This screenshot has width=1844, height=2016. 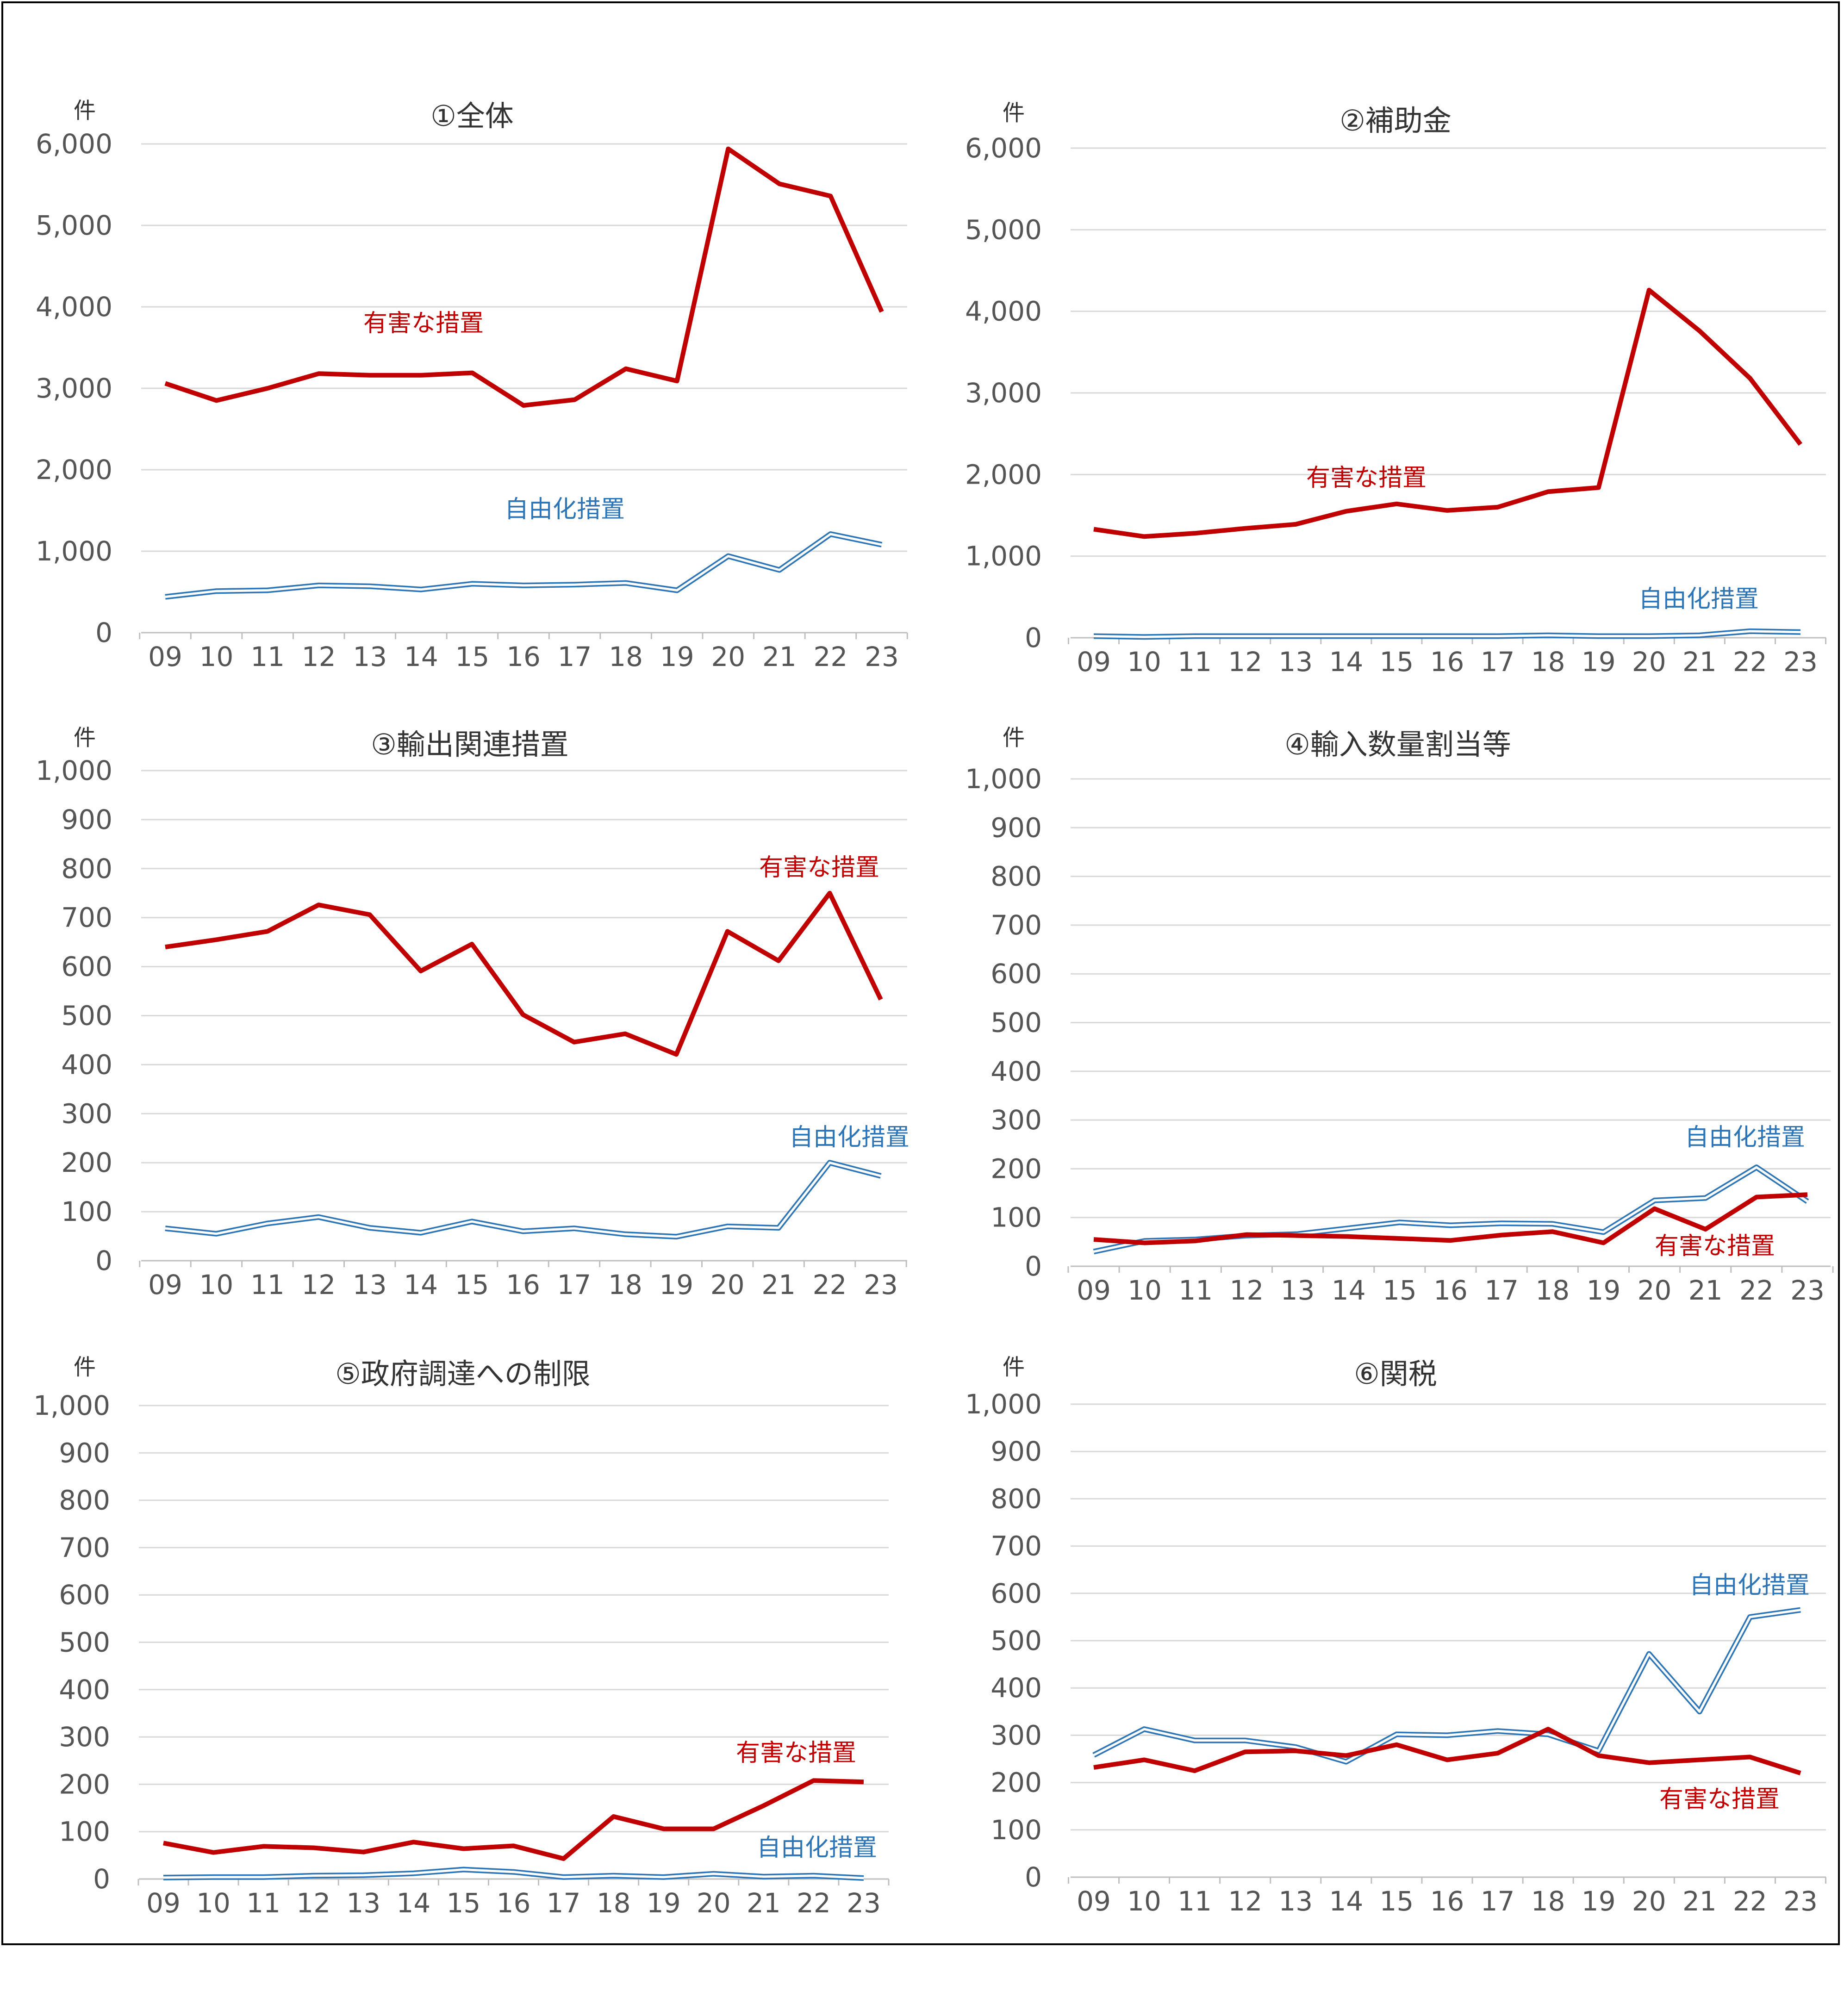 What do you see at coordinates (74, 770) in the screenshot?
I see `y-tick-label: 1,000` at bounding box center [74, 770].